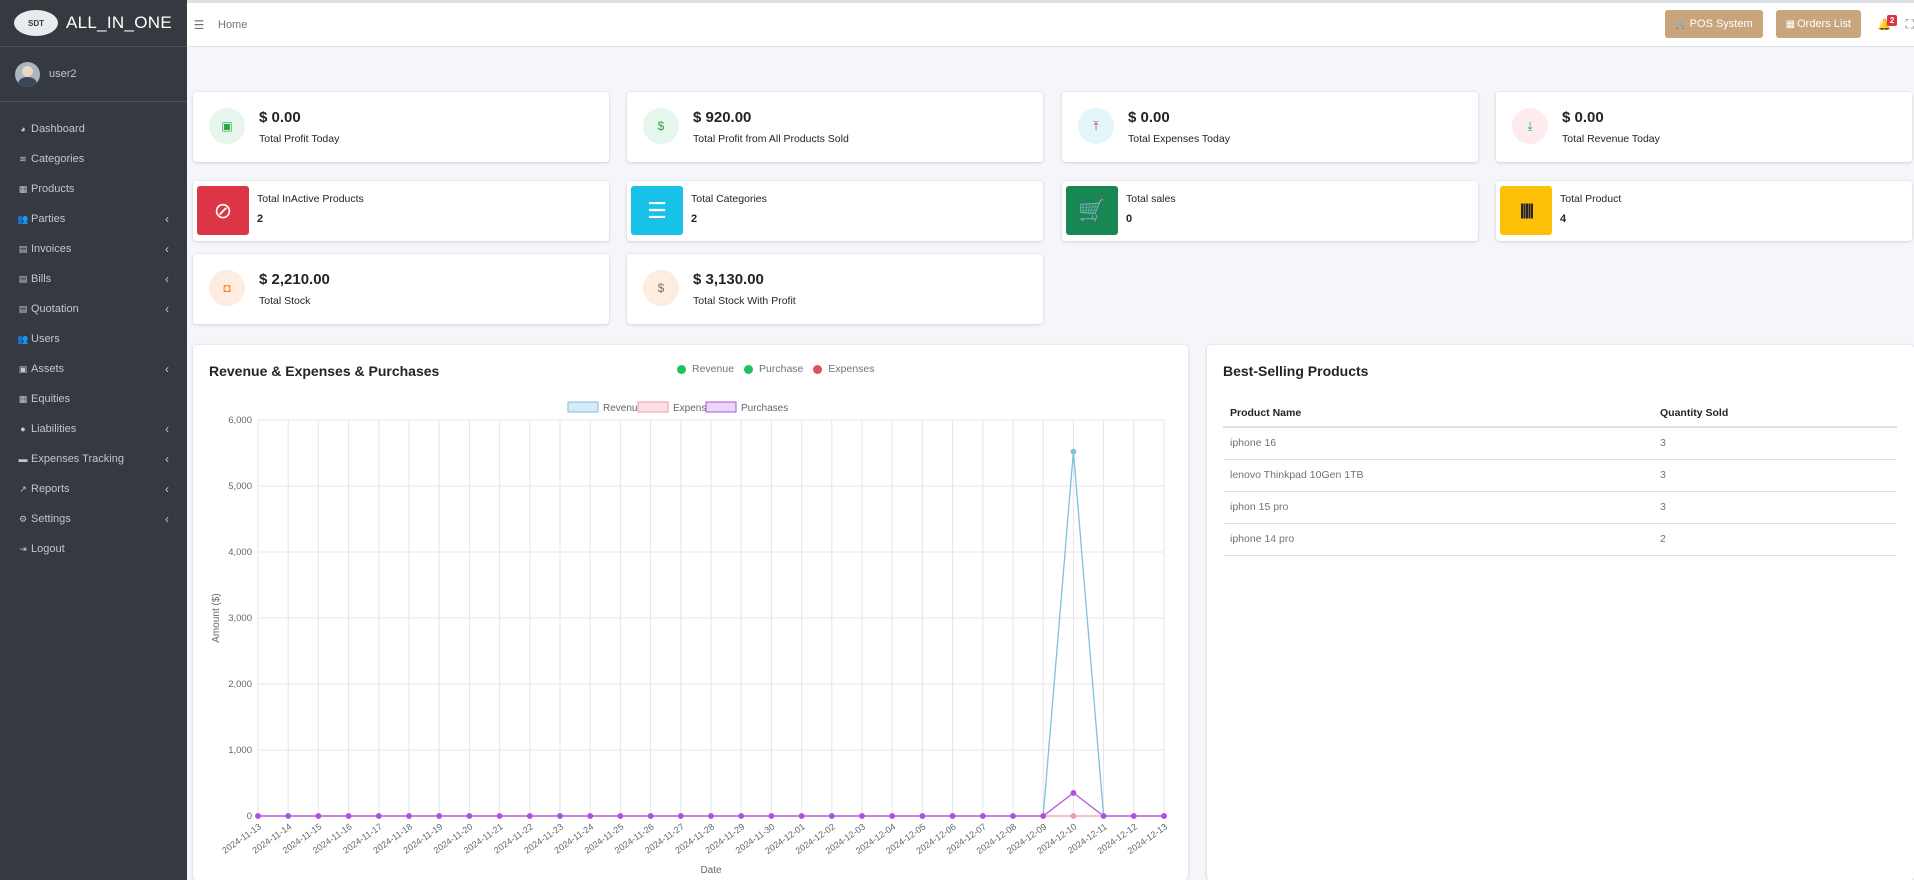 The height and width of the screenshot is (880, 1914). I want to click on user-panel: user2, so click(93, 74).